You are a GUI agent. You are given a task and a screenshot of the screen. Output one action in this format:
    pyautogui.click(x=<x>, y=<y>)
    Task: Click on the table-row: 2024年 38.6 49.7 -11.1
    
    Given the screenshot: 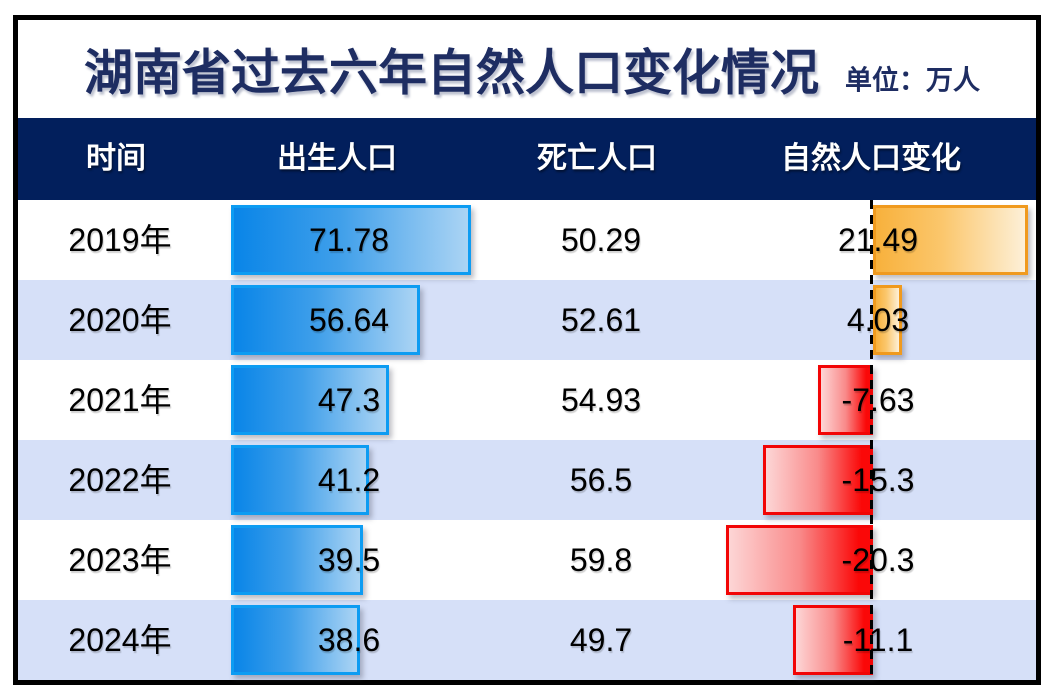 What is the action you would take?
    pyautogui.click(x=527, y=640)
    